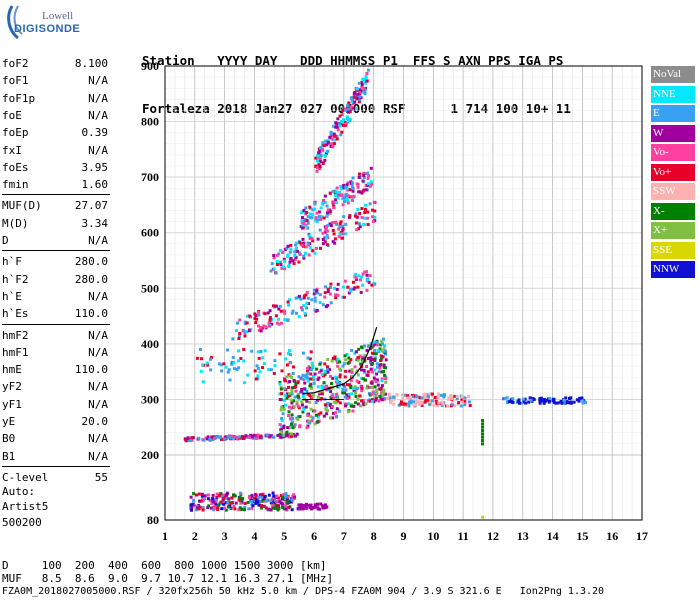  Describe the element at coordinates (55, 116) in the screenshot. I see `param-row-3: foE N/A` at that location.